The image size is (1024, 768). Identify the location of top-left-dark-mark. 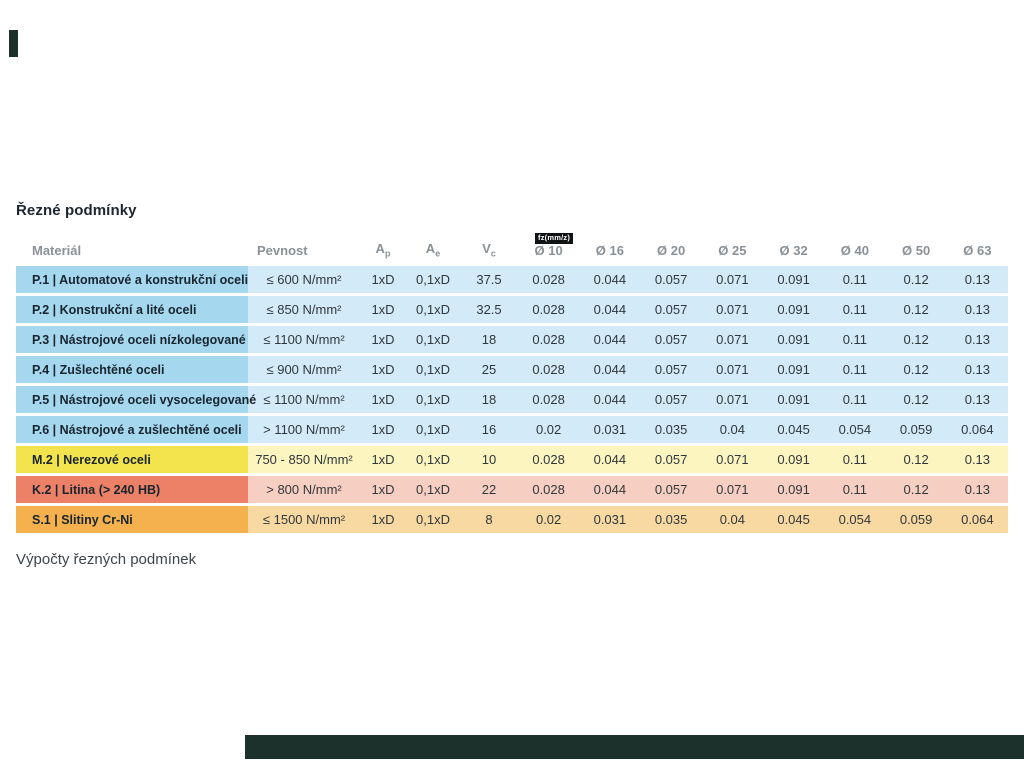
(13, 43).